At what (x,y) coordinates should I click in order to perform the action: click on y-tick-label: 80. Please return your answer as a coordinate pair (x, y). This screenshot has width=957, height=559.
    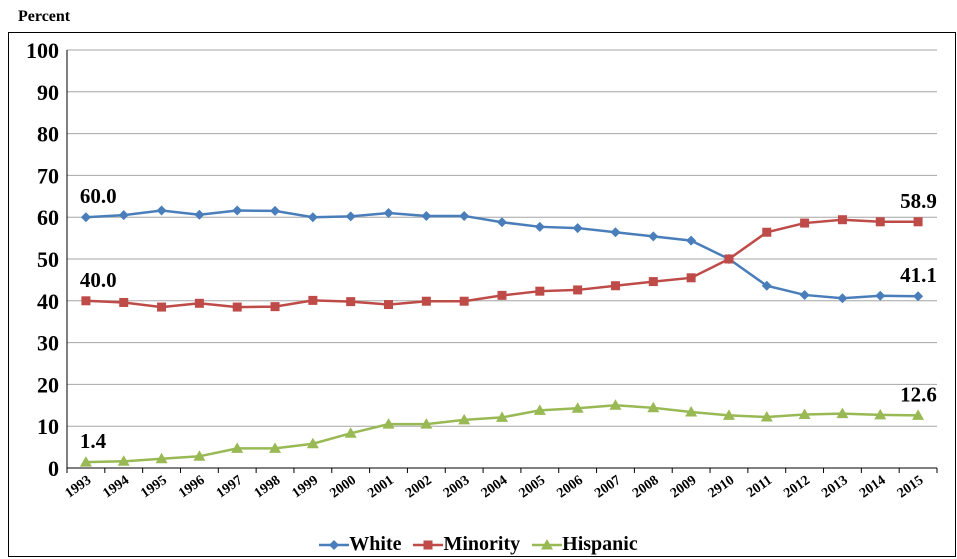
    Looking at the image, I should click on (48, 134).